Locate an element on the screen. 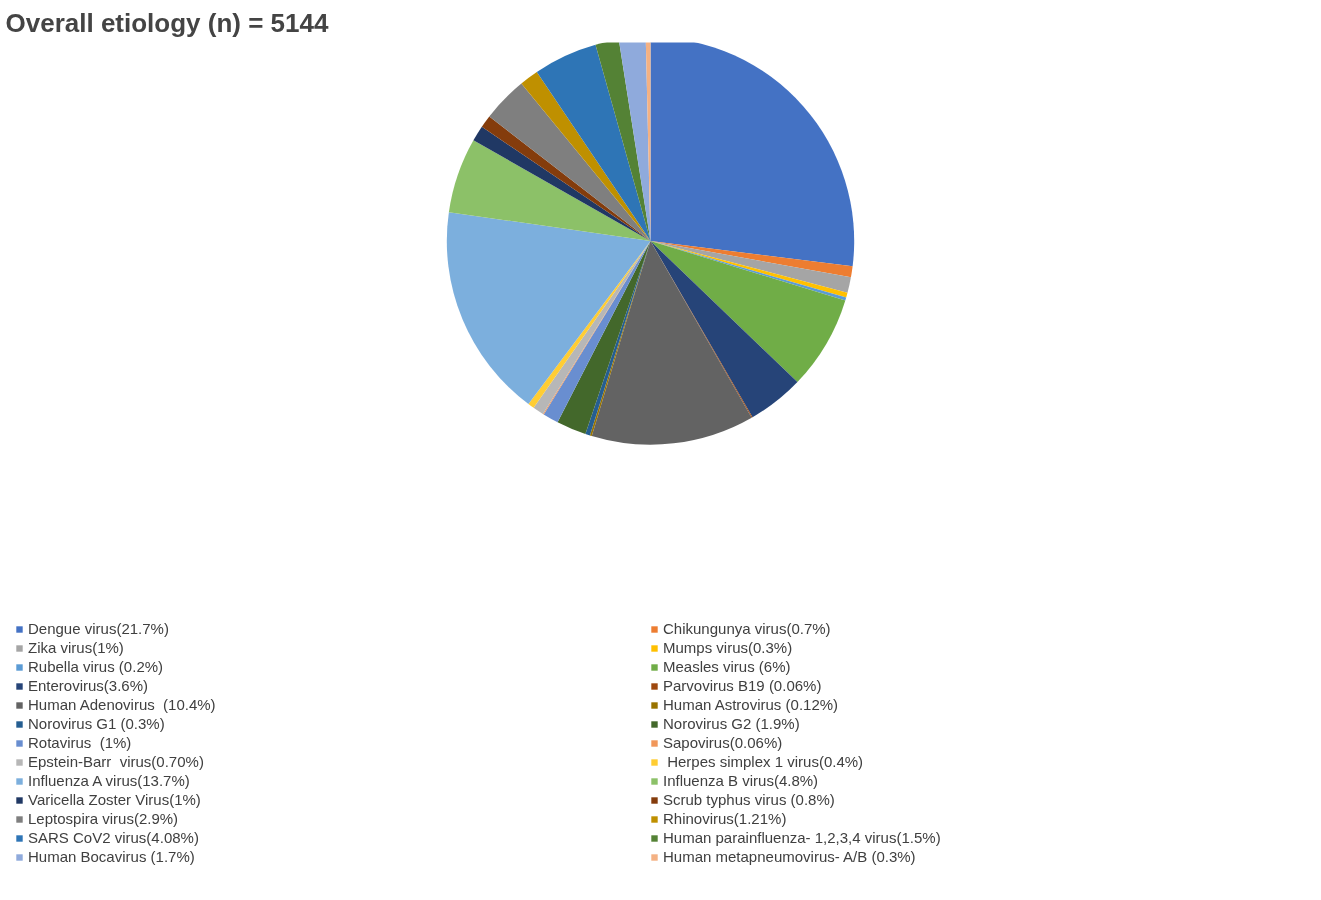  legend-label: Human Adenovirus (10.4%) is located at coordinates (122, 704).